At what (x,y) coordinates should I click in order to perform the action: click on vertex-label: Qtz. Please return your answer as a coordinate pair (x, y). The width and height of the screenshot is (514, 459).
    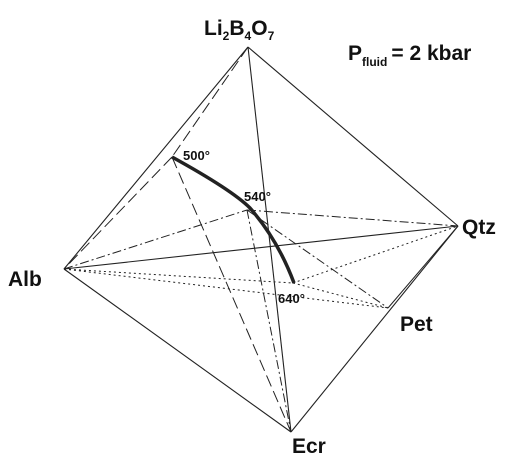
    Looking at the image, I should click on (479, 227).